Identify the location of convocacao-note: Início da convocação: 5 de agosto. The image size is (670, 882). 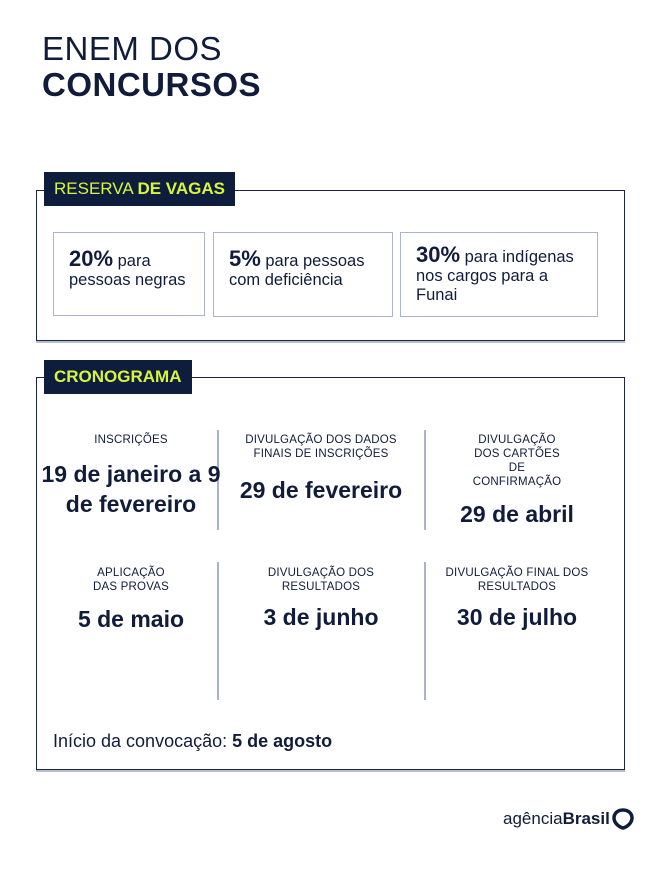
(192, 741).